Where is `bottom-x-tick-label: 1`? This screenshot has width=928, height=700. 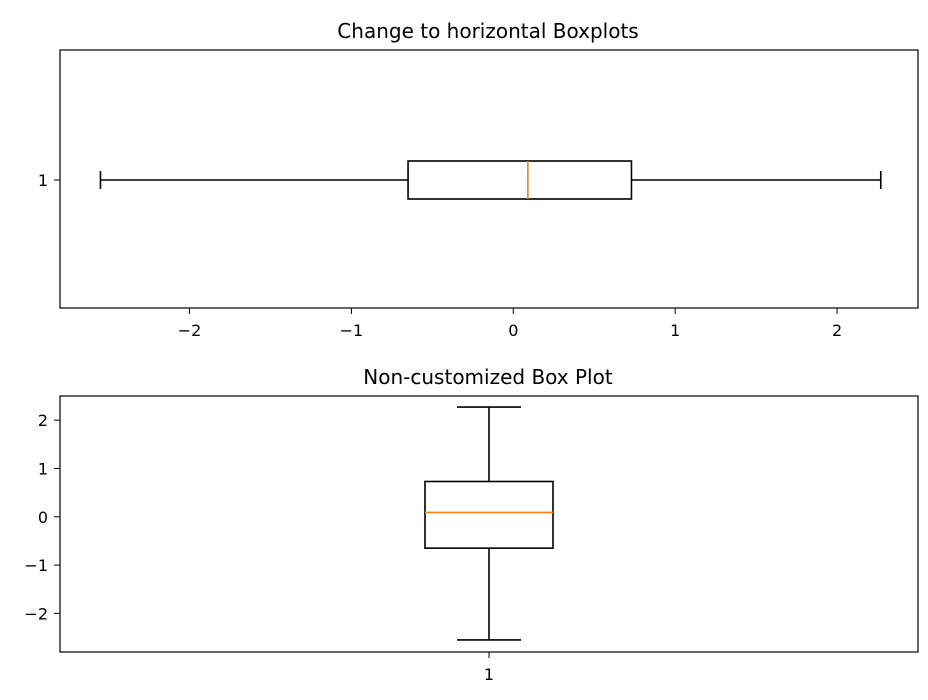 bottom-x-tick-label: 1 is located at coordinates (489, 674).